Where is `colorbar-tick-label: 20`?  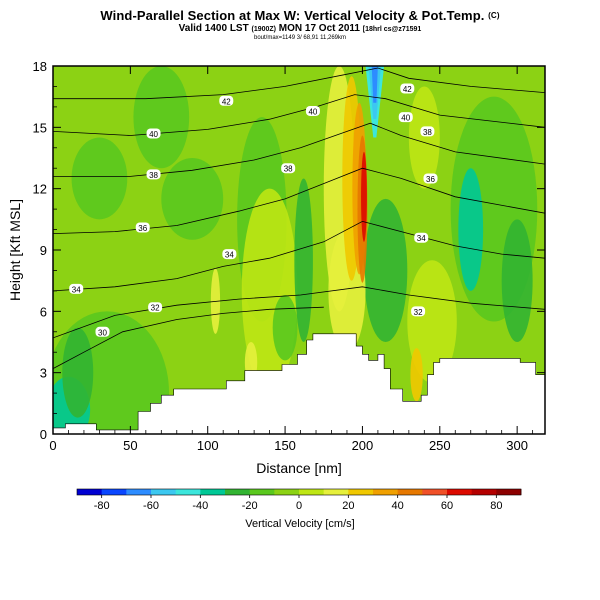 colorbar-tick-label: 20 is located at coordinates (348, 506).